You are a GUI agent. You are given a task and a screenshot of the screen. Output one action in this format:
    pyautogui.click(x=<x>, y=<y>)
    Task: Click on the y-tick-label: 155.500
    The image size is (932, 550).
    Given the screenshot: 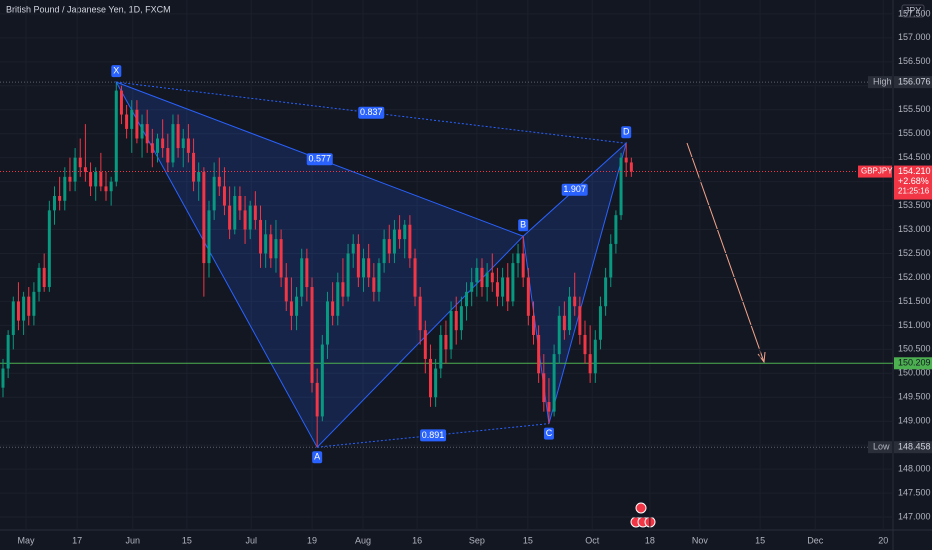 What is the action you would take?
    pyautogui.click(x=914, y=109)
    